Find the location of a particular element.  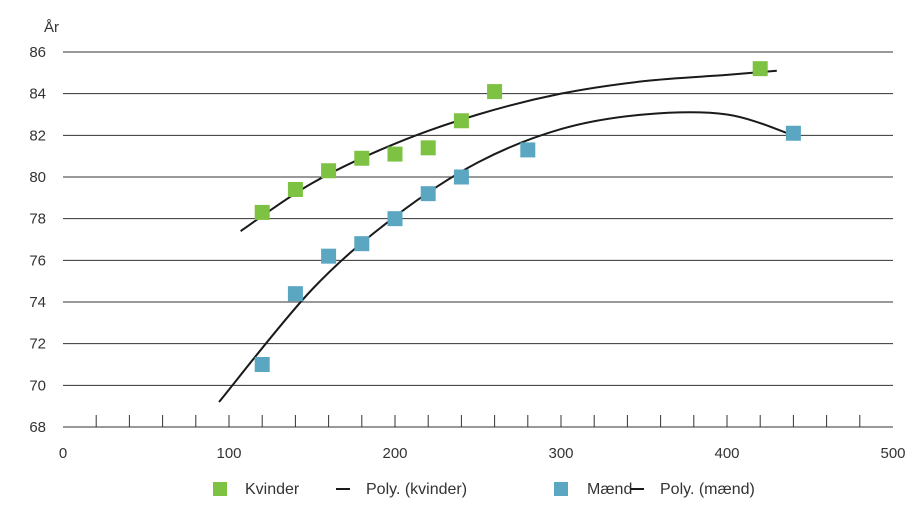

y-tick-label: 78 is located at coordinates (37, 219).